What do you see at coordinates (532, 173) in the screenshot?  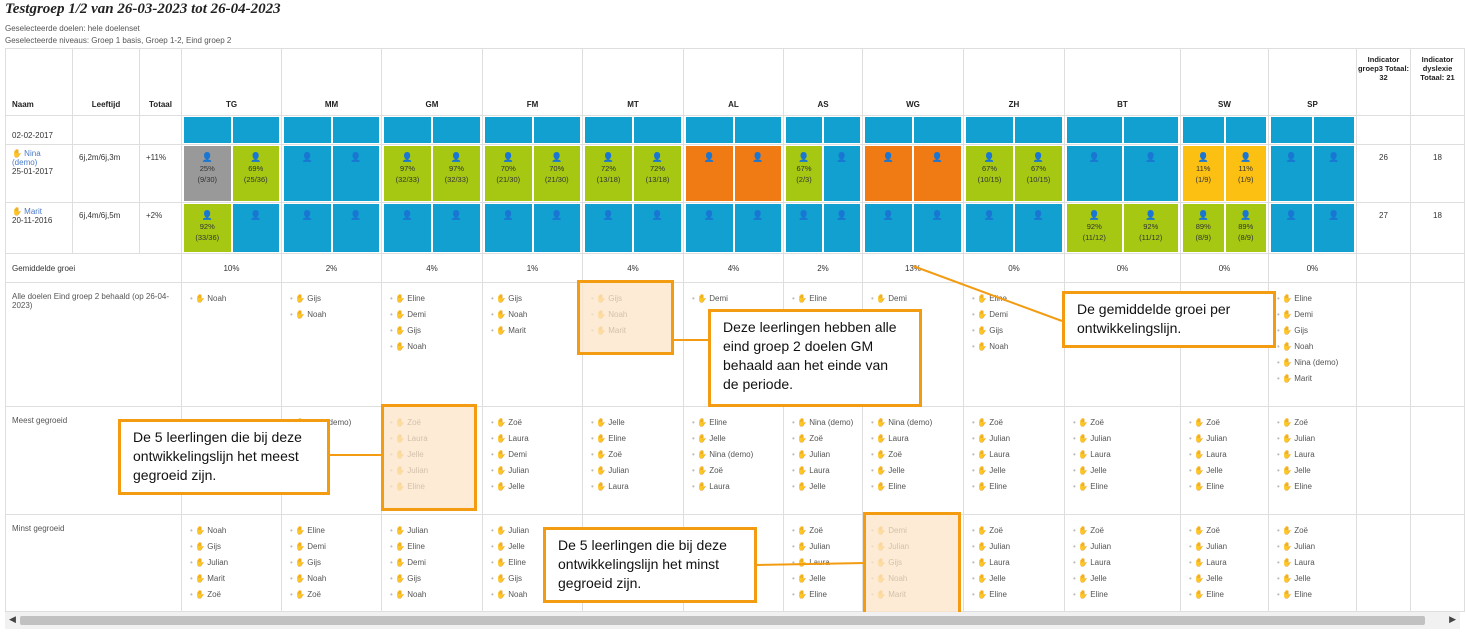 I see `score-cell: 👤 70% (21/30) 👤 70% (21/30)` at bounding box center [532, 173].